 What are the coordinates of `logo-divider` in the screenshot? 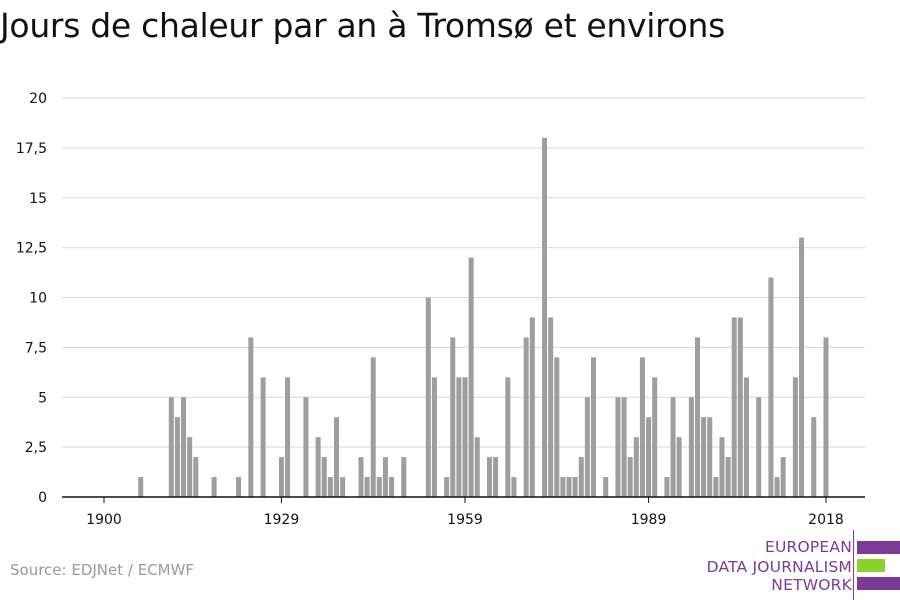 It's located at (853, 565).